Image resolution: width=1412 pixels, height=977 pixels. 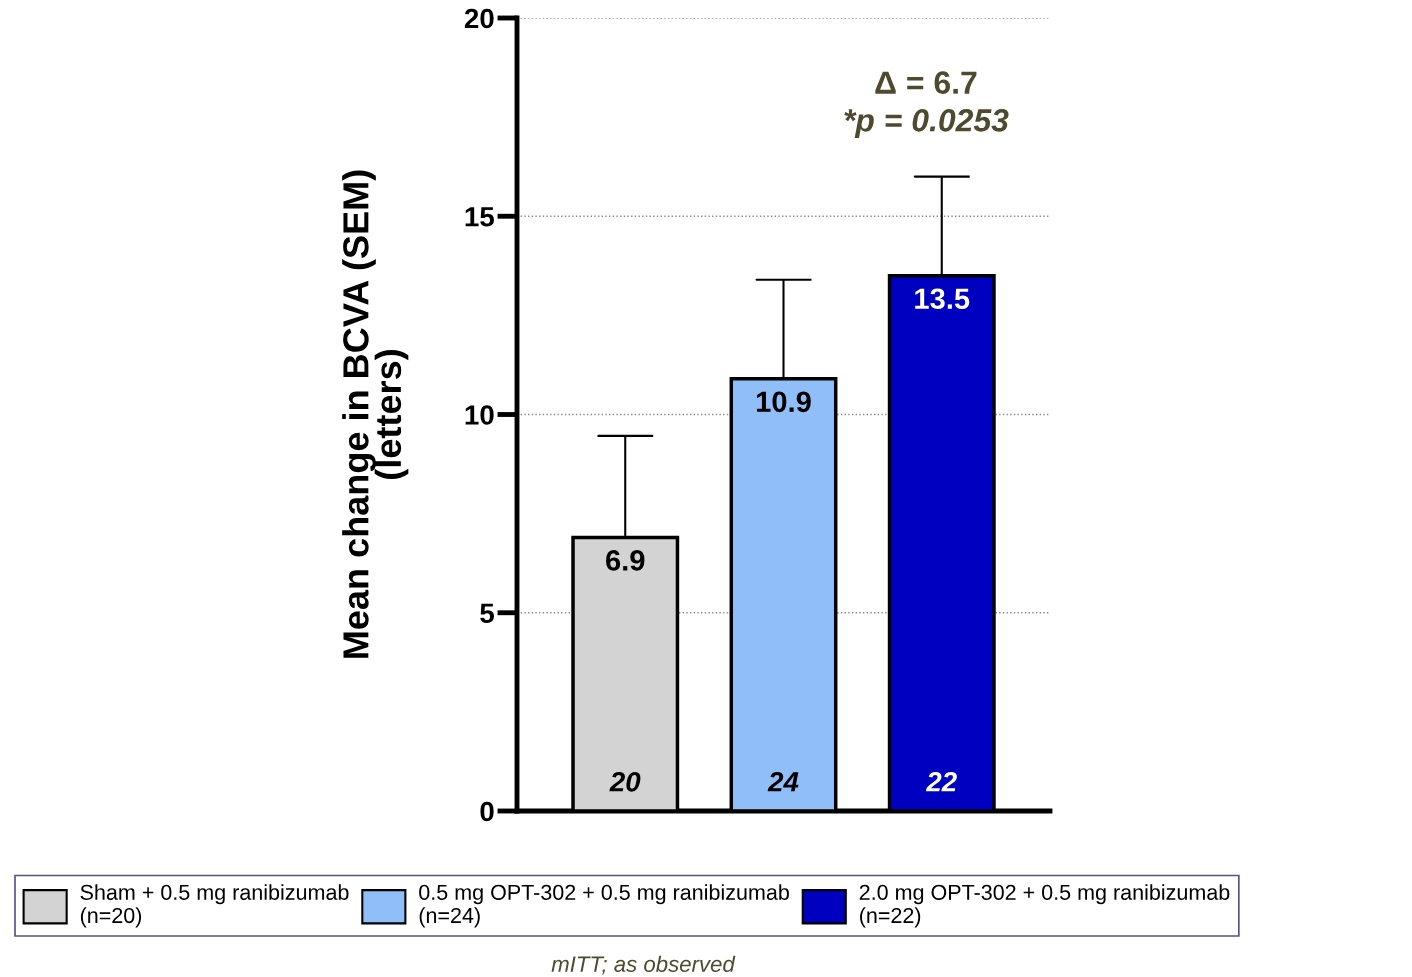 What do you see at coordinates (942, 299) in the screenshot?
I see `data-label: 13.5` at bounding box center [942, 299].